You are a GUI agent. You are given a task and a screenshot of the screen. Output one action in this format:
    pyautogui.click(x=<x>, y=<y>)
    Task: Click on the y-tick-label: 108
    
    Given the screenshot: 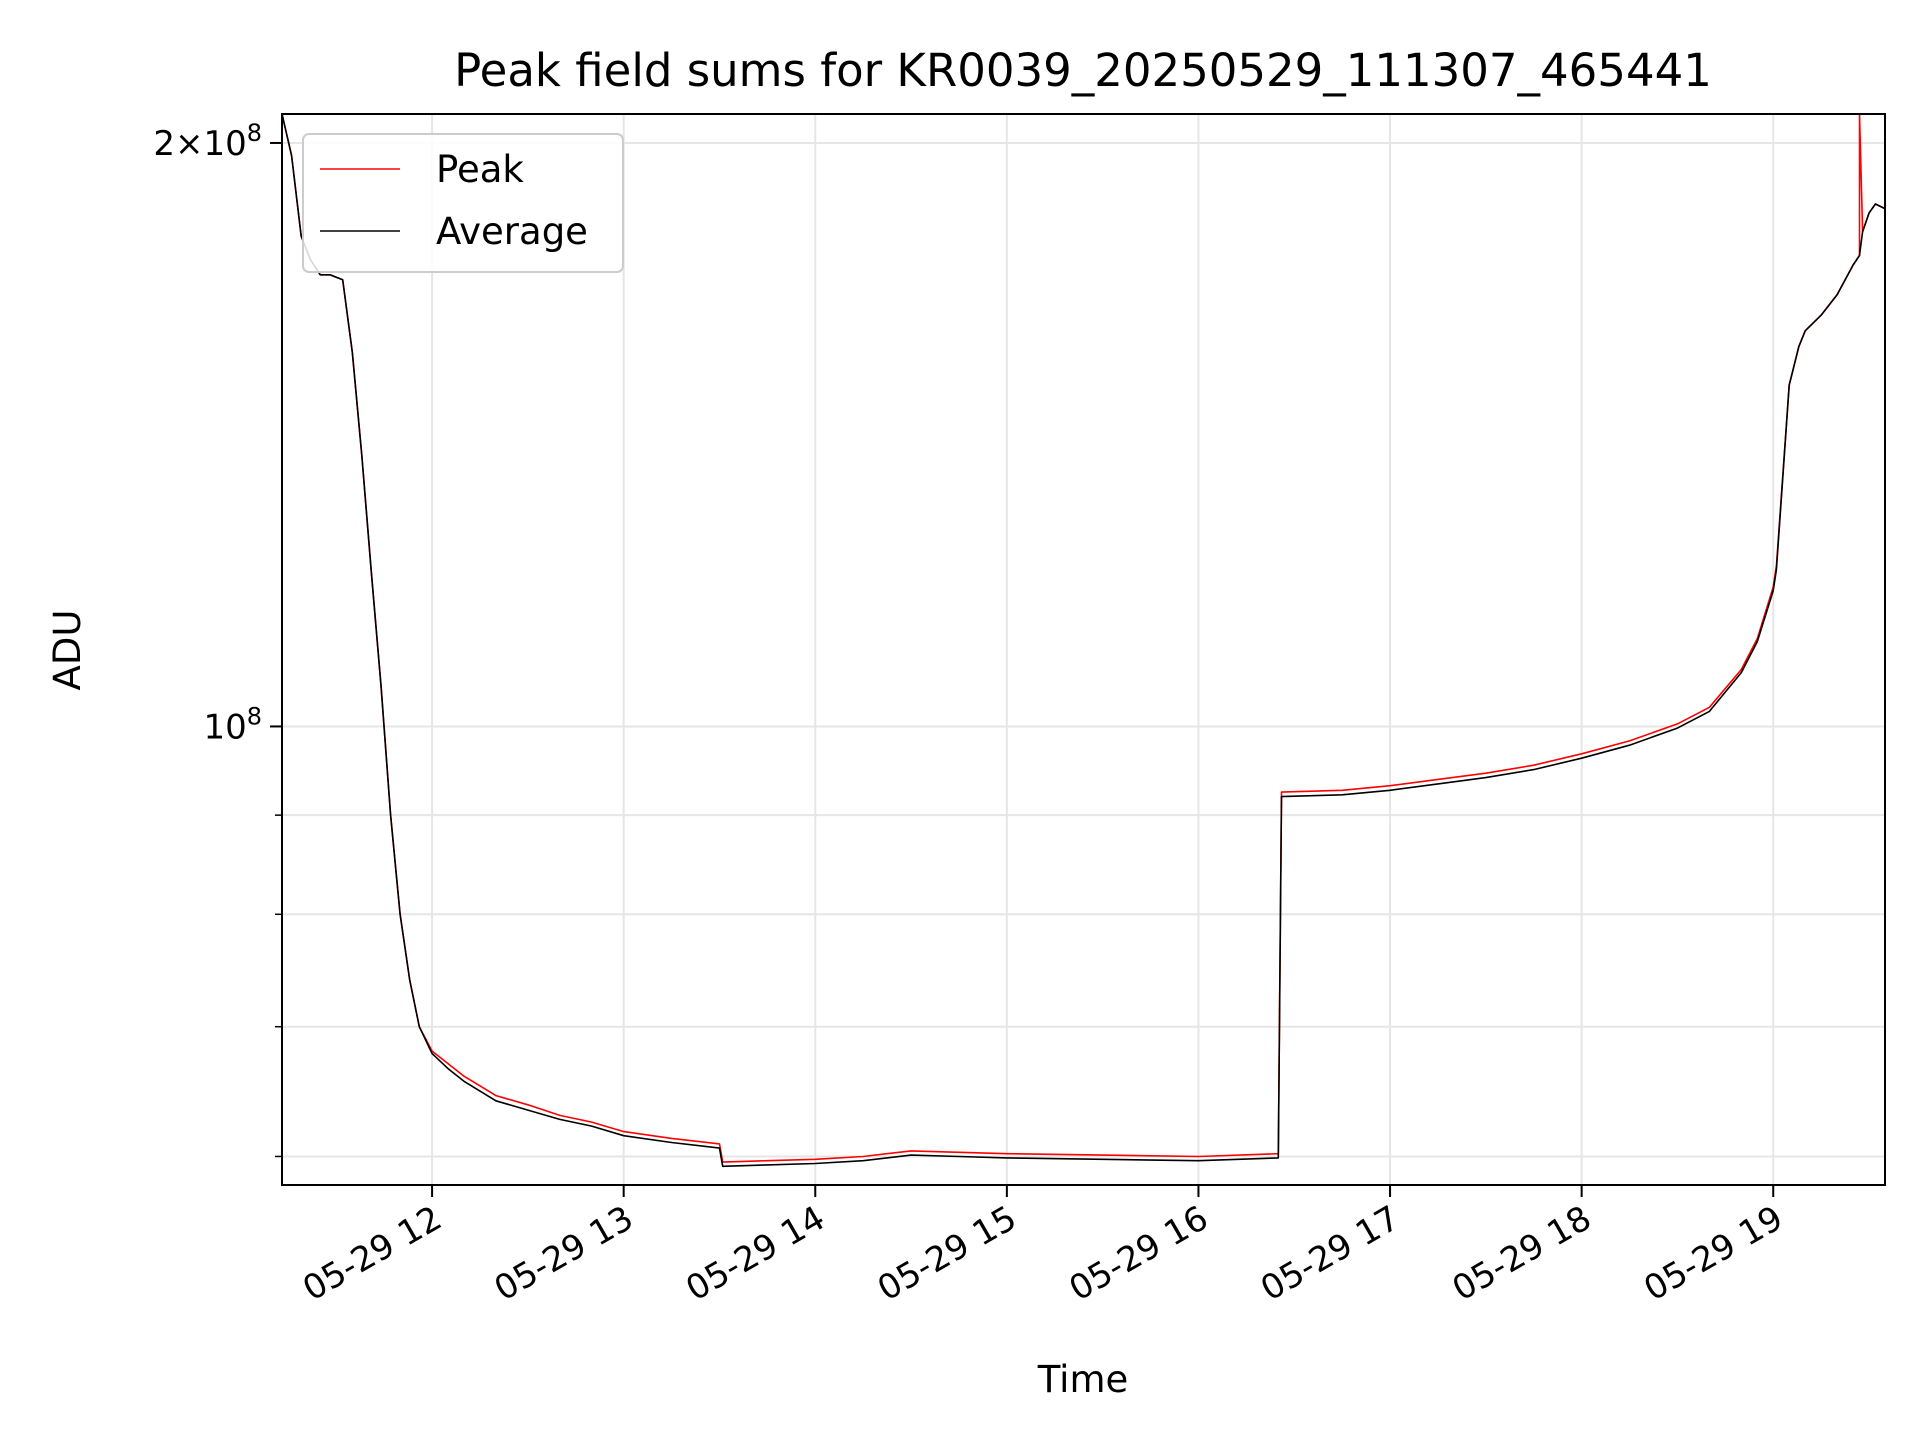 What is the action you would take?
    pyautogui.click(x=232, y=724)
    